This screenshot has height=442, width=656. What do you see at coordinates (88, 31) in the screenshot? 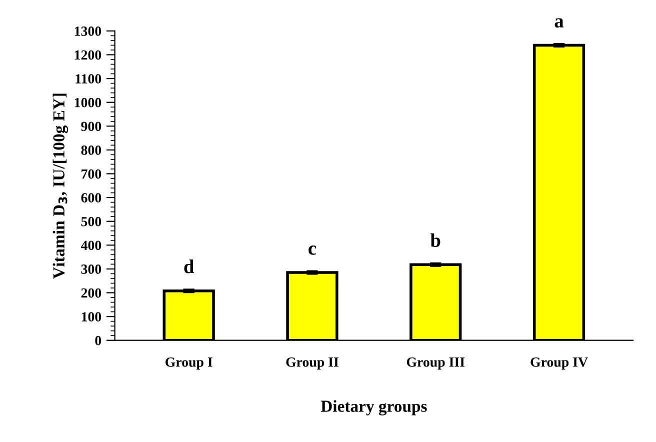
I see `y-tick-label: 1300` at bounding box center [88, 31].